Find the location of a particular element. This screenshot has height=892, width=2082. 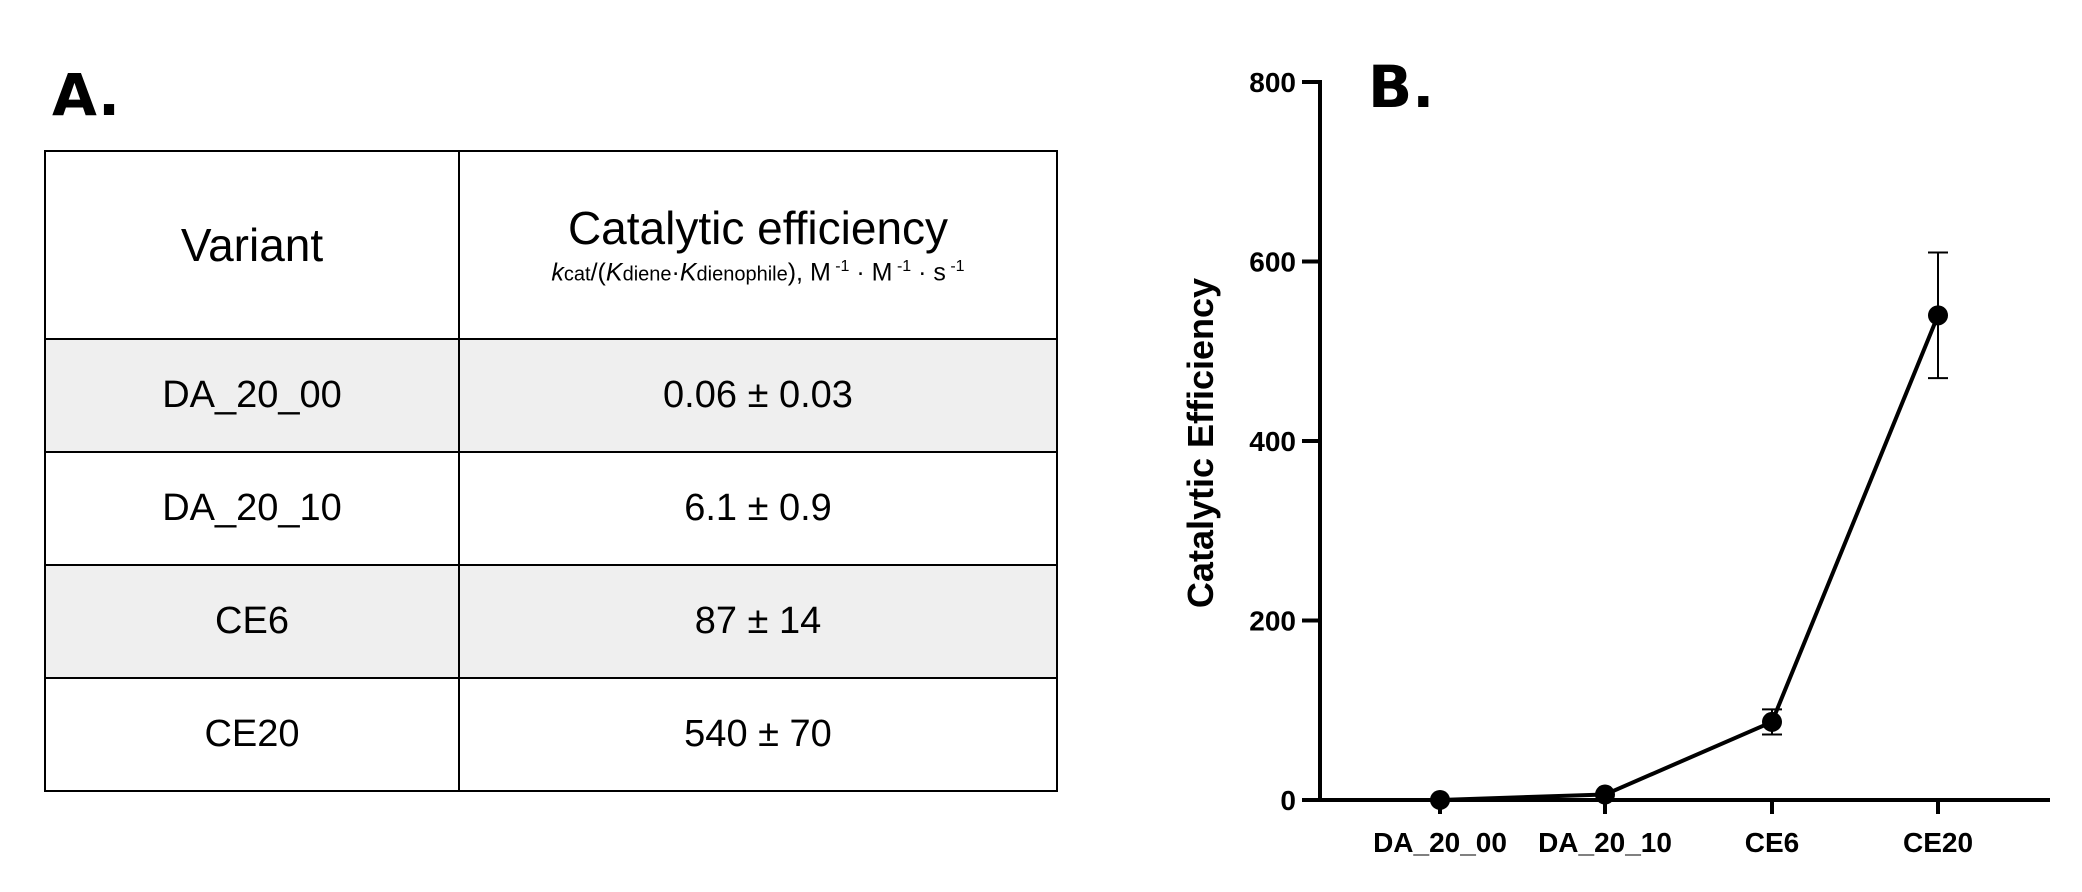

x-tick-label: CE6 is located at coordinates (1772, 842).